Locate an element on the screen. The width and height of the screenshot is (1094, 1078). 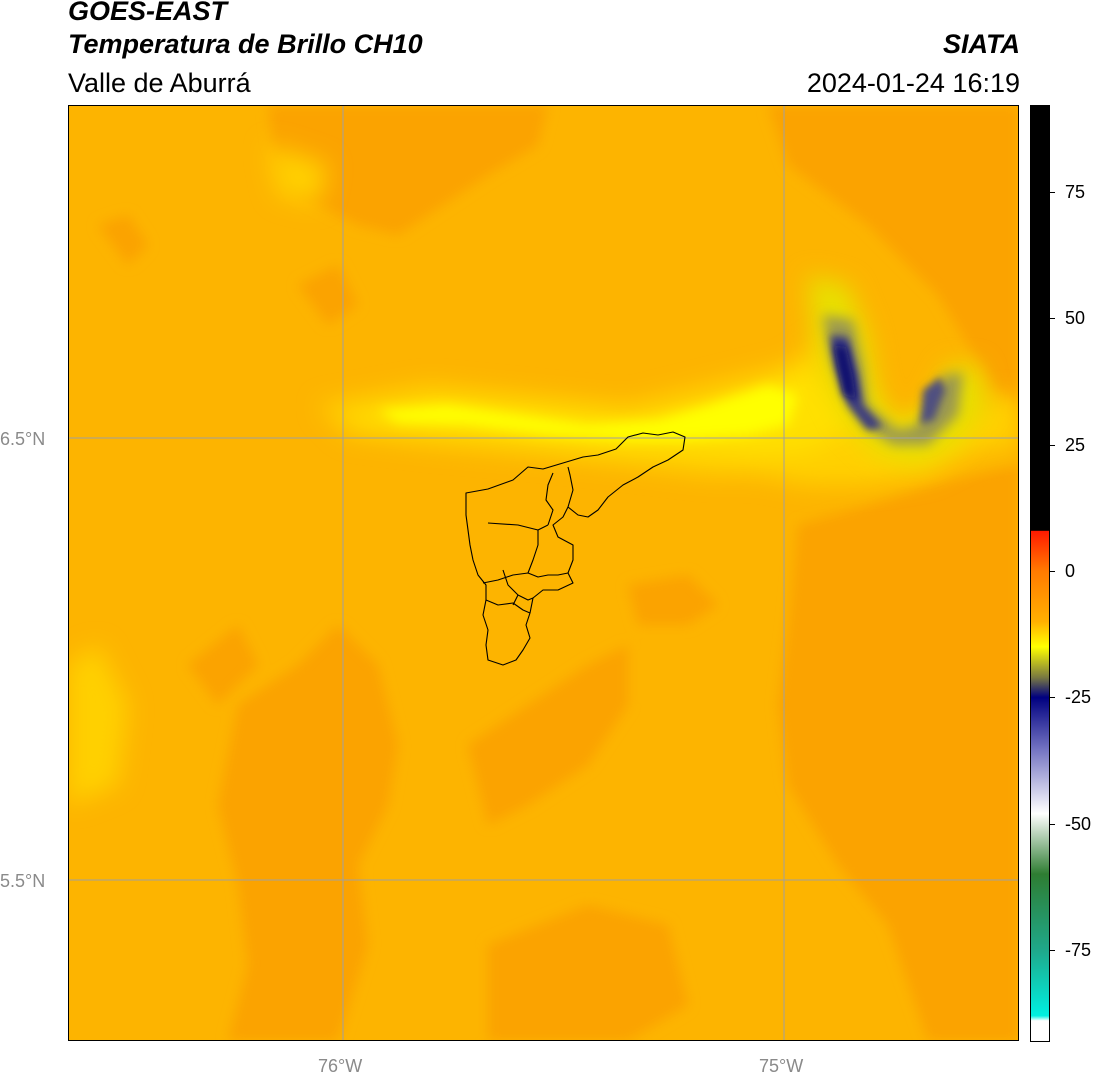
product-title: Temperatura de Brillo CH10 is located at coordinates (245, 44).